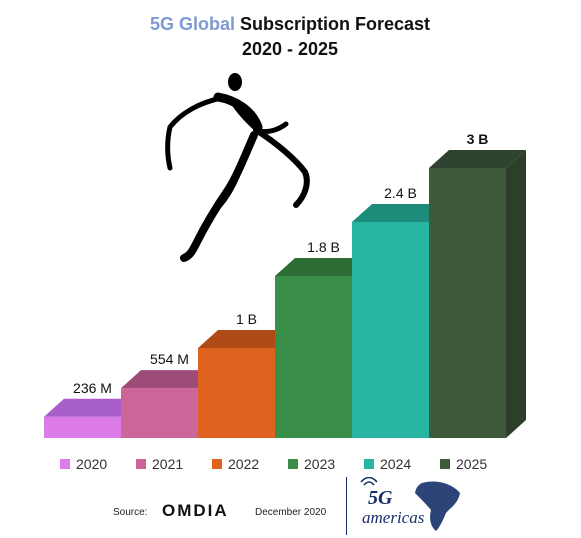 The width and height of the screenshot is (581, 538). I want to click on legend-item-2023: 2023, so click(326, 464).